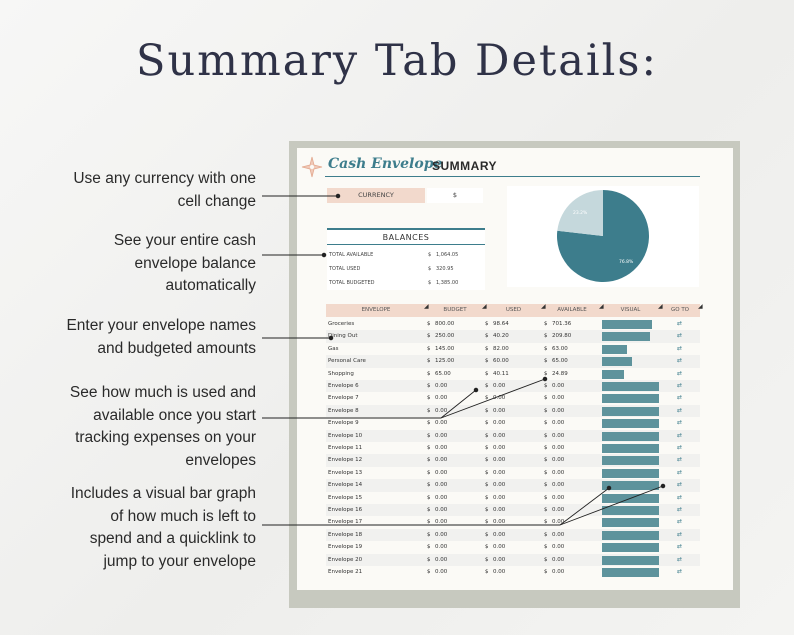 Image resolution: width=794 pixels, height=635 pixels. I want to click on currency-input: $, so click(455, 195).